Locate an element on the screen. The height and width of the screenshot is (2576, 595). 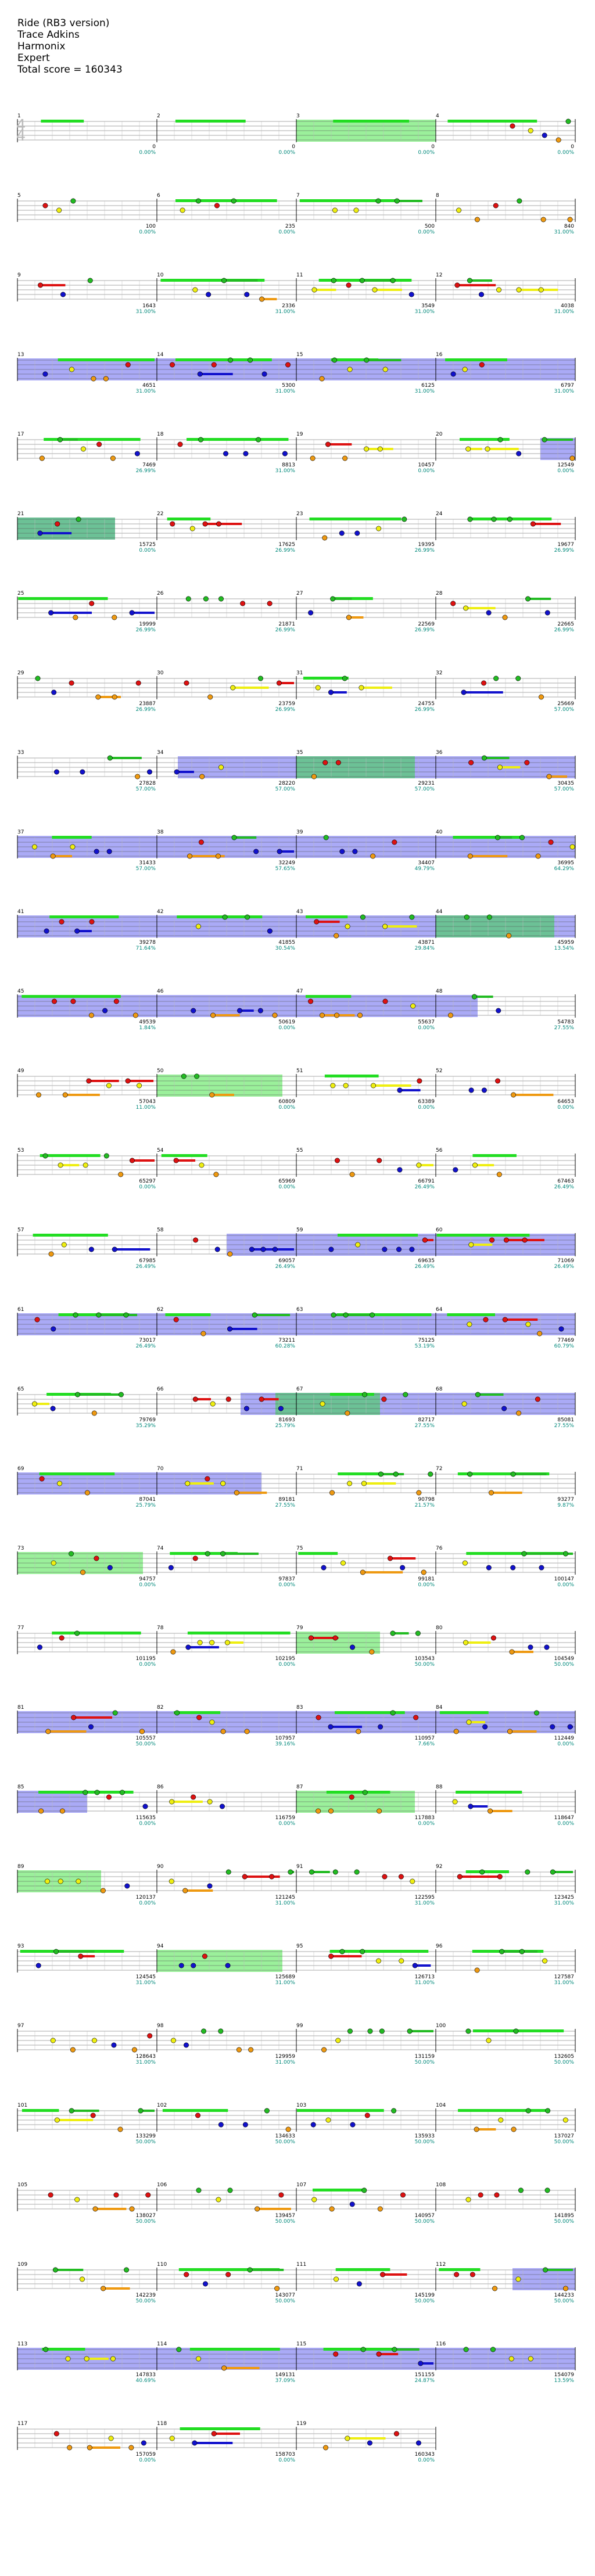
measure-score: 134633 is located at coordinates (285, 2136).